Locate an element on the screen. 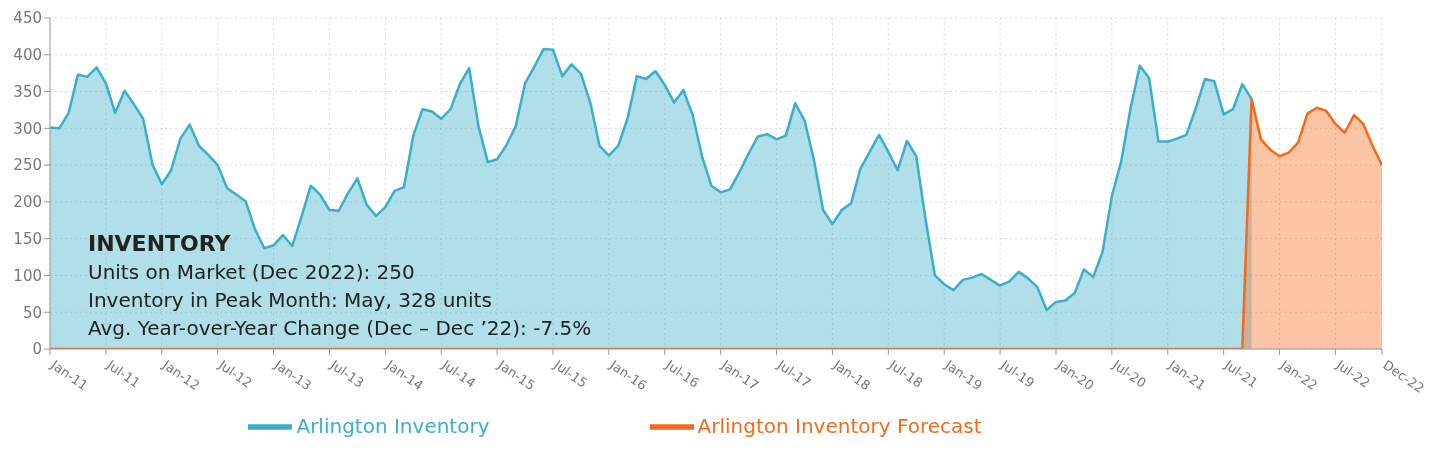 Image resolution: width=1448 pixels, height=457 pixels. y-tick-label: 300 is located at coordinates (27, 128).